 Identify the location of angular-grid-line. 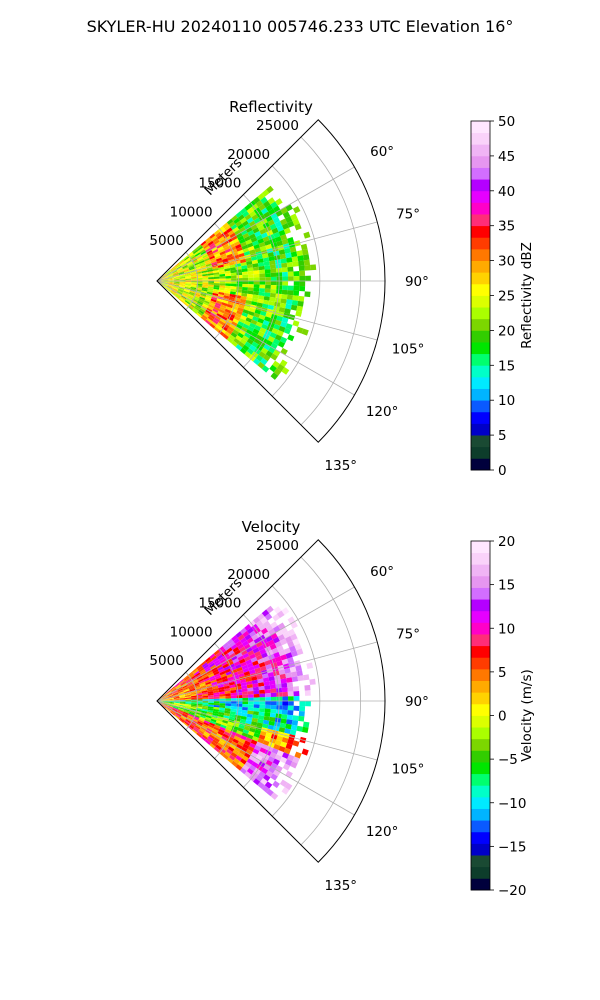
(267, 251).